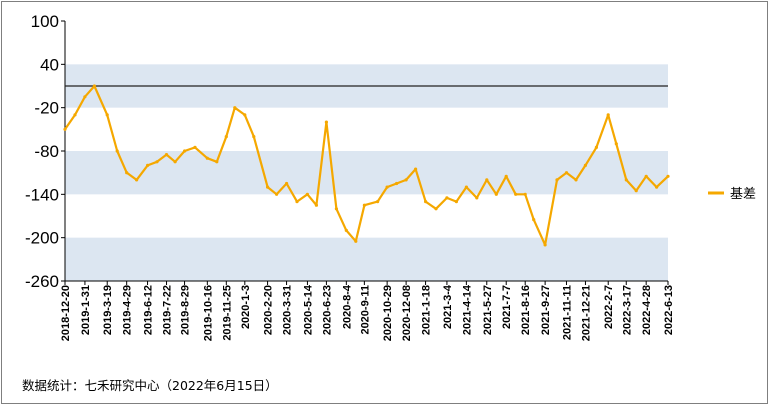 The image size is (771, 407). Describe the element at coordinates (365, 310) in the screenshot. I see `x-tick-label: 2020-9-11` at that location.